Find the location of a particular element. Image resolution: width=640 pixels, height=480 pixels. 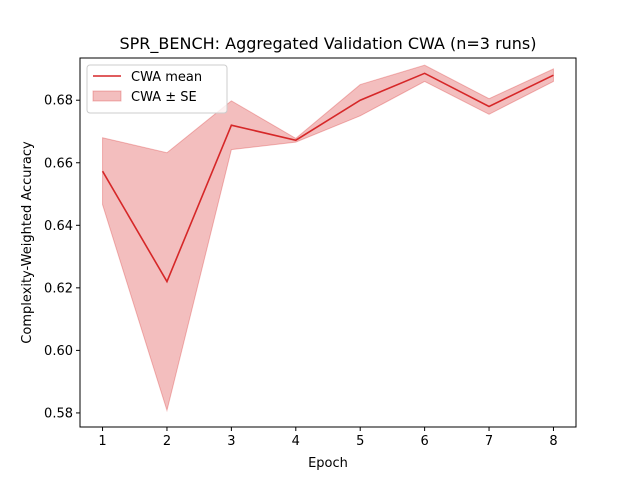

x-tick-label: 8 is located at coordinates (553, 441).